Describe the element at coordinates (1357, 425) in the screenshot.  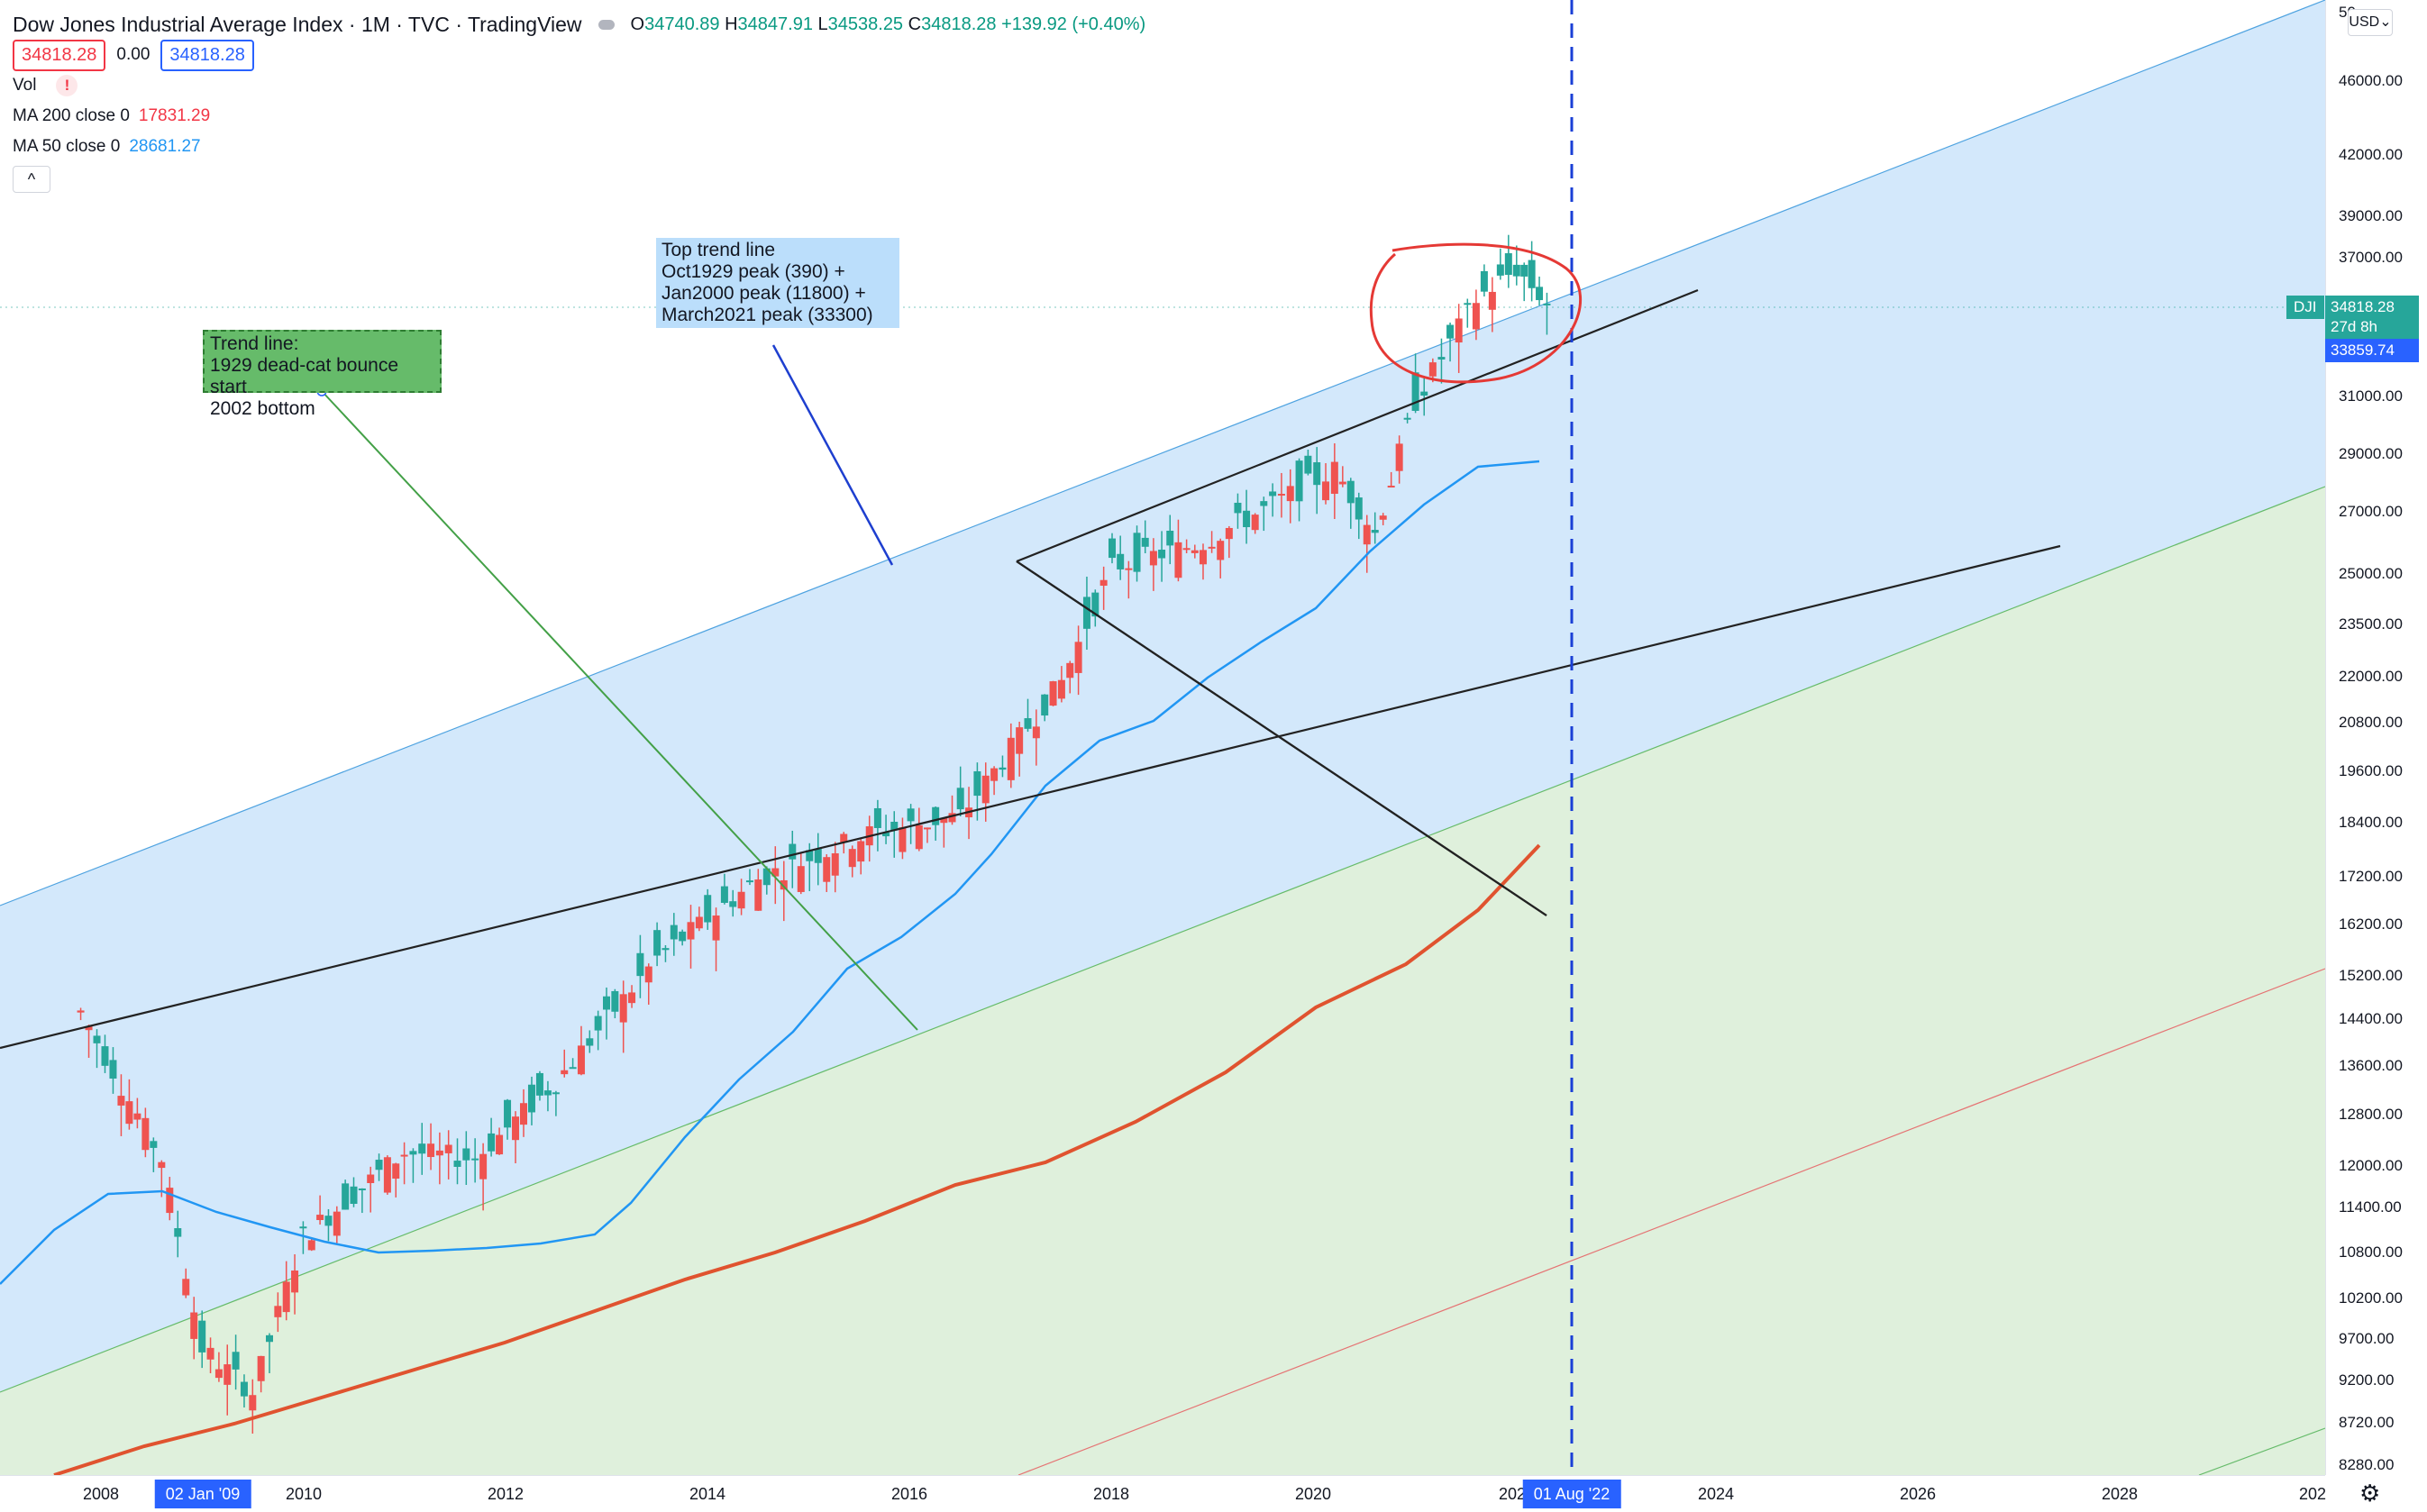
I see `upper-wedge-line` at that location.